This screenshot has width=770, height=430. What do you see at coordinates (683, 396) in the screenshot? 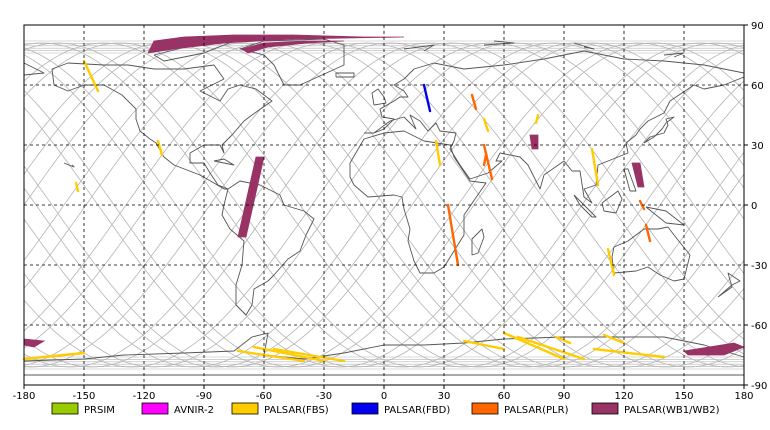
I see `x-tick-label: 150` at bounding box center [683, 396].